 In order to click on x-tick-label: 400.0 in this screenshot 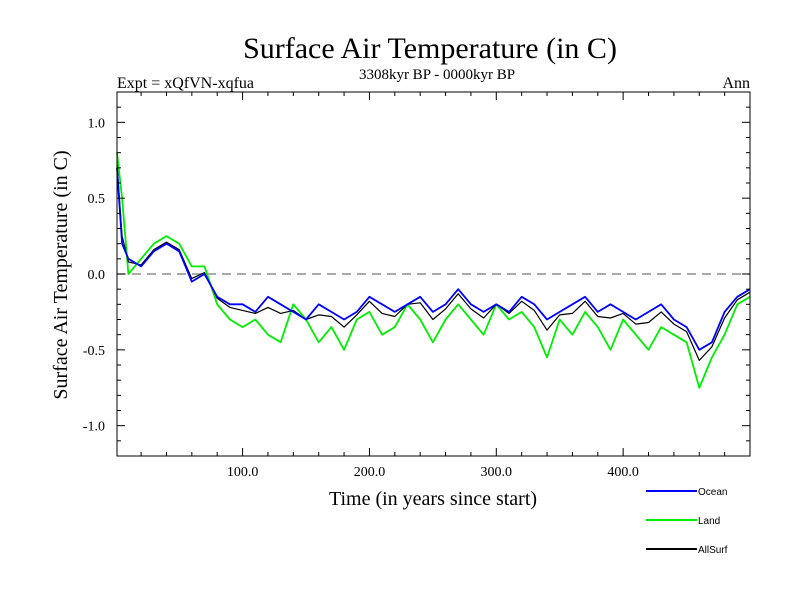, I will do `click(623, 472)`.